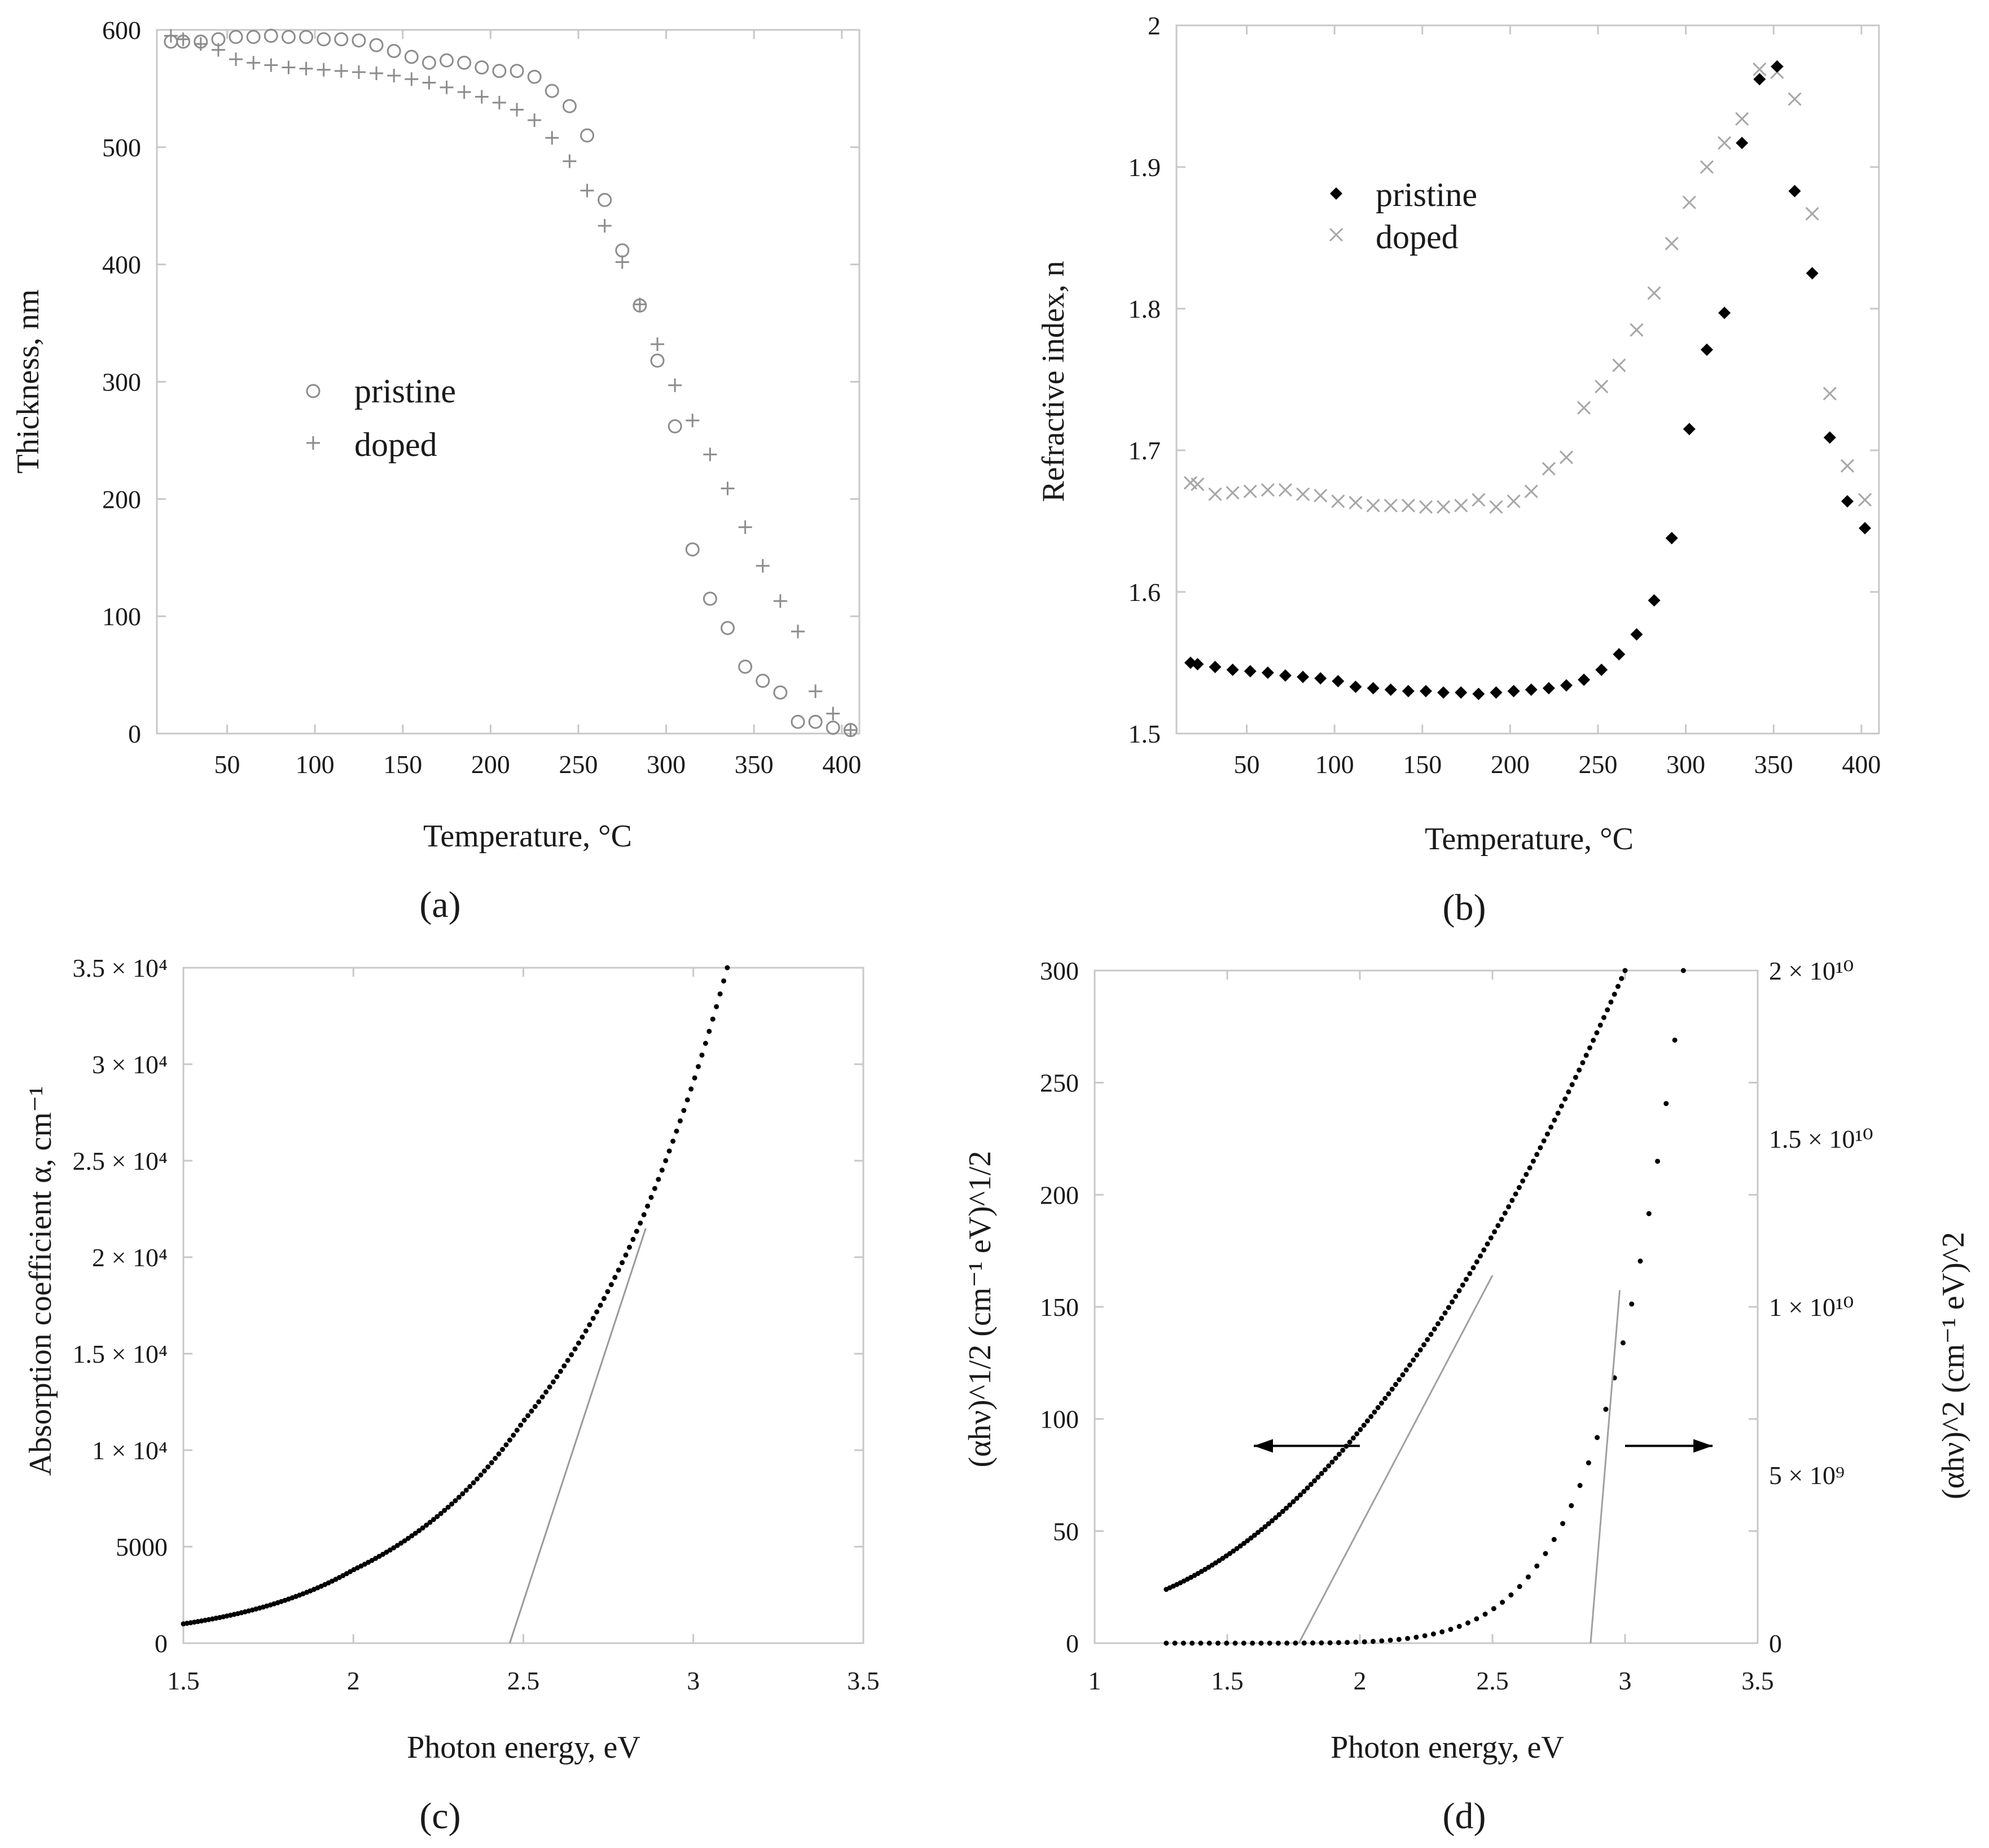  I want to click on x-tick-label: 2, so click(353, 1680).